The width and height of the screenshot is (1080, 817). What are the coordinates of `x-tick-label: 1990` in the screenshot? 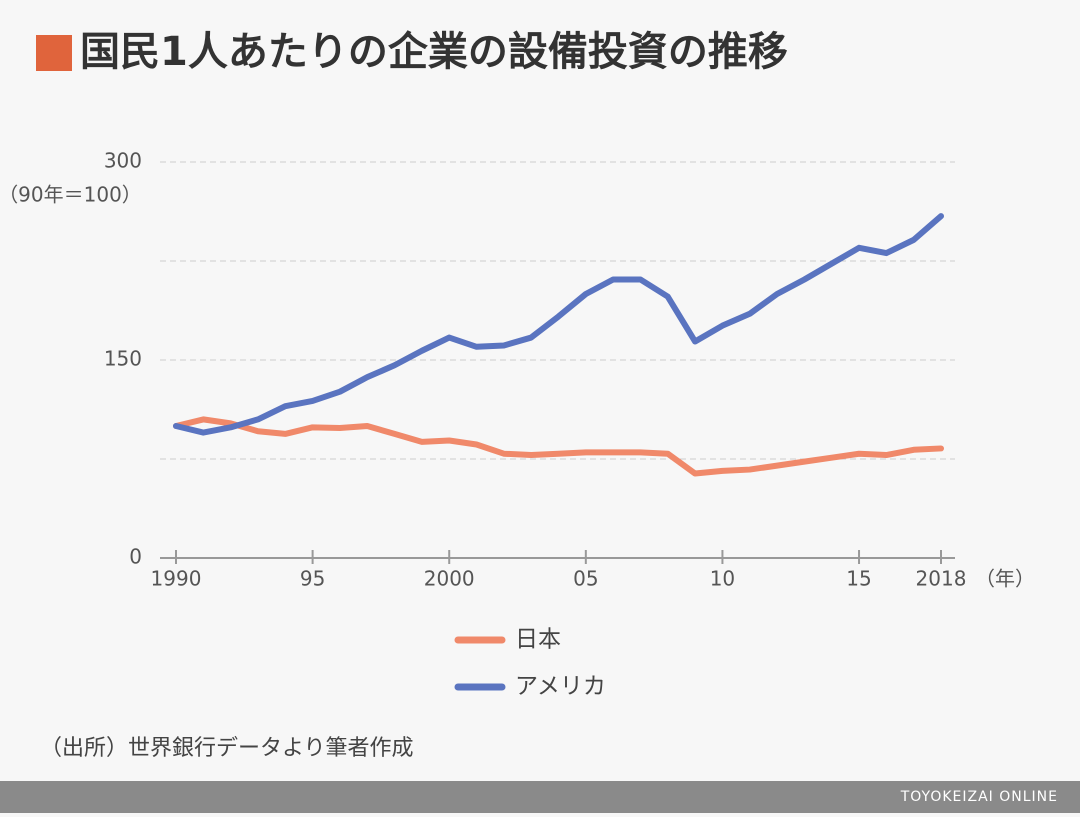 It's located at (176, 579).